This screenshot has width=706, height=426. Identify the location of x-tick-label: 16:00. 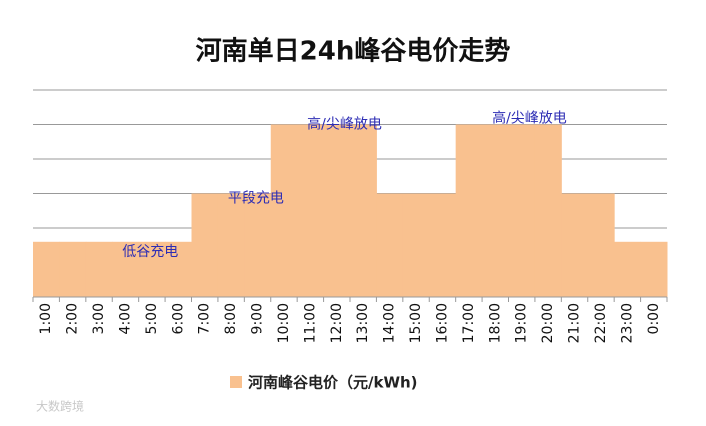
(442, 323).